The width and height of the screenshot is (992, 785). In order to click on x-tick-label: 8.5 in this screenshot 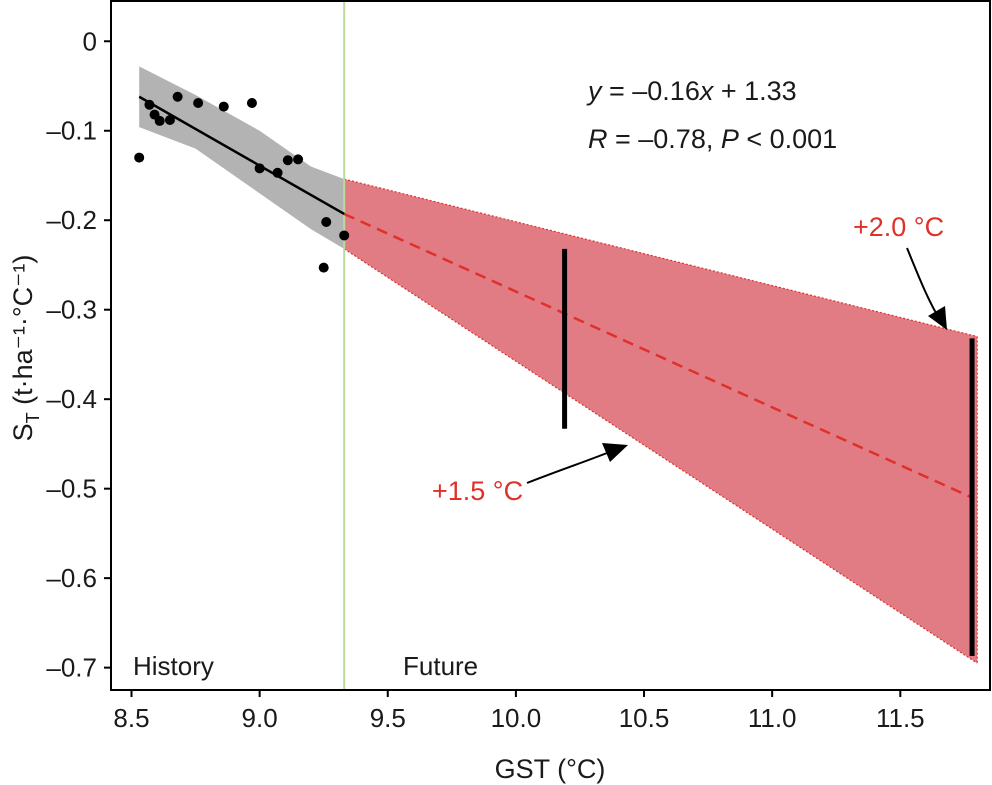, I will do `click(131, 718)`.